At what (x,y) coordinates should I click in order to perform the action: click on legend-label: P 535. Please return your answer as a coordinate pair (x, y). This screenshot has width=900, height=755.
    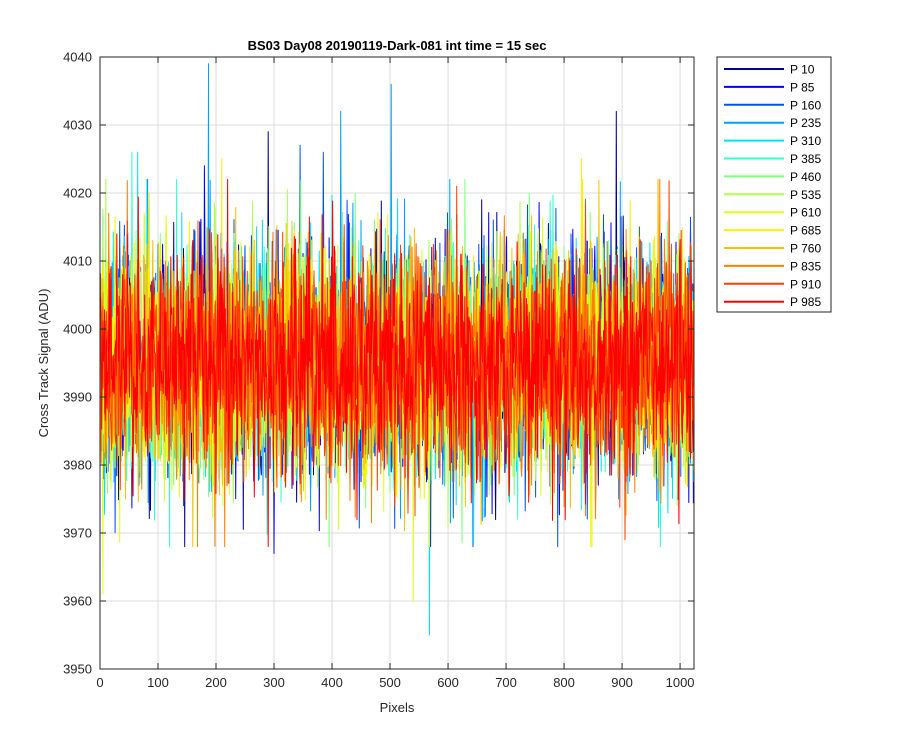
    Looking at the image, I should click on (805, 195).